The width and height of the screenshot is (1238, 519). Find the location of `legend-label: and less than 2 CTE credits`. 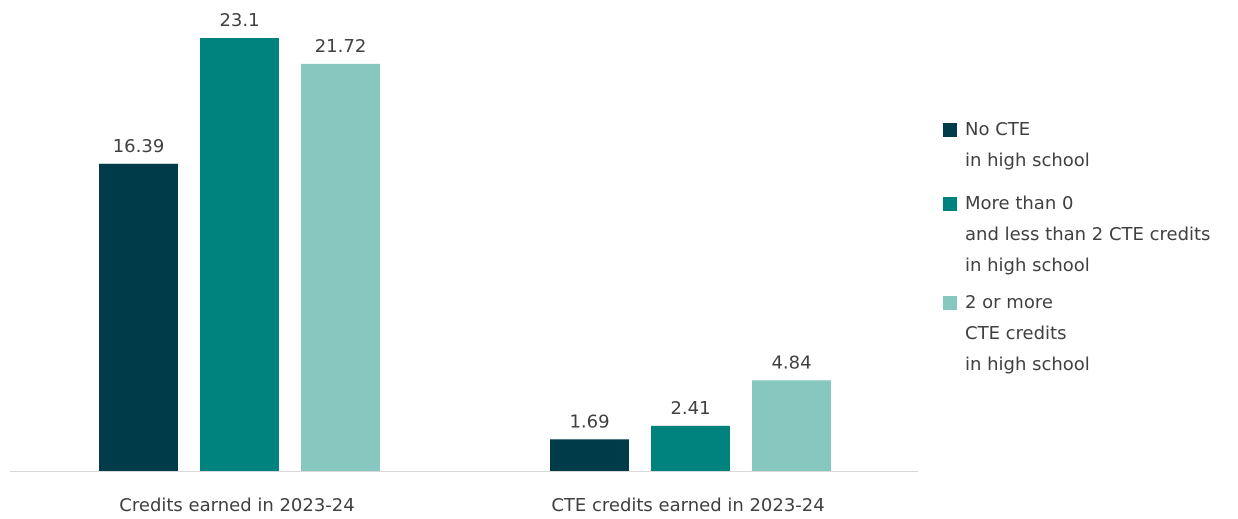

legend-label: and less than 2 CTE credits is located at coordinates (1088, 234).